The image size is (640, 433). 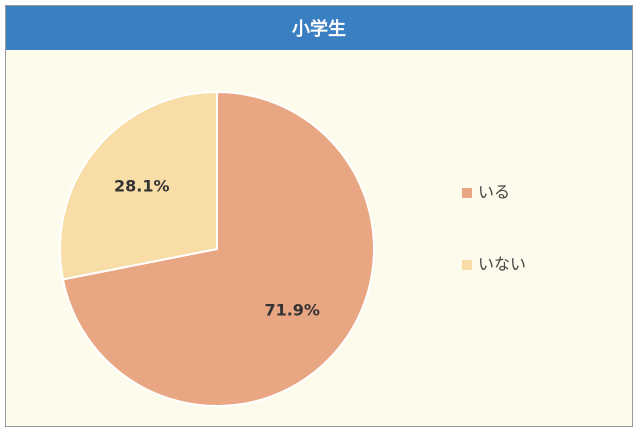 I want to click on pie-slice, so click(x=138, y=185).